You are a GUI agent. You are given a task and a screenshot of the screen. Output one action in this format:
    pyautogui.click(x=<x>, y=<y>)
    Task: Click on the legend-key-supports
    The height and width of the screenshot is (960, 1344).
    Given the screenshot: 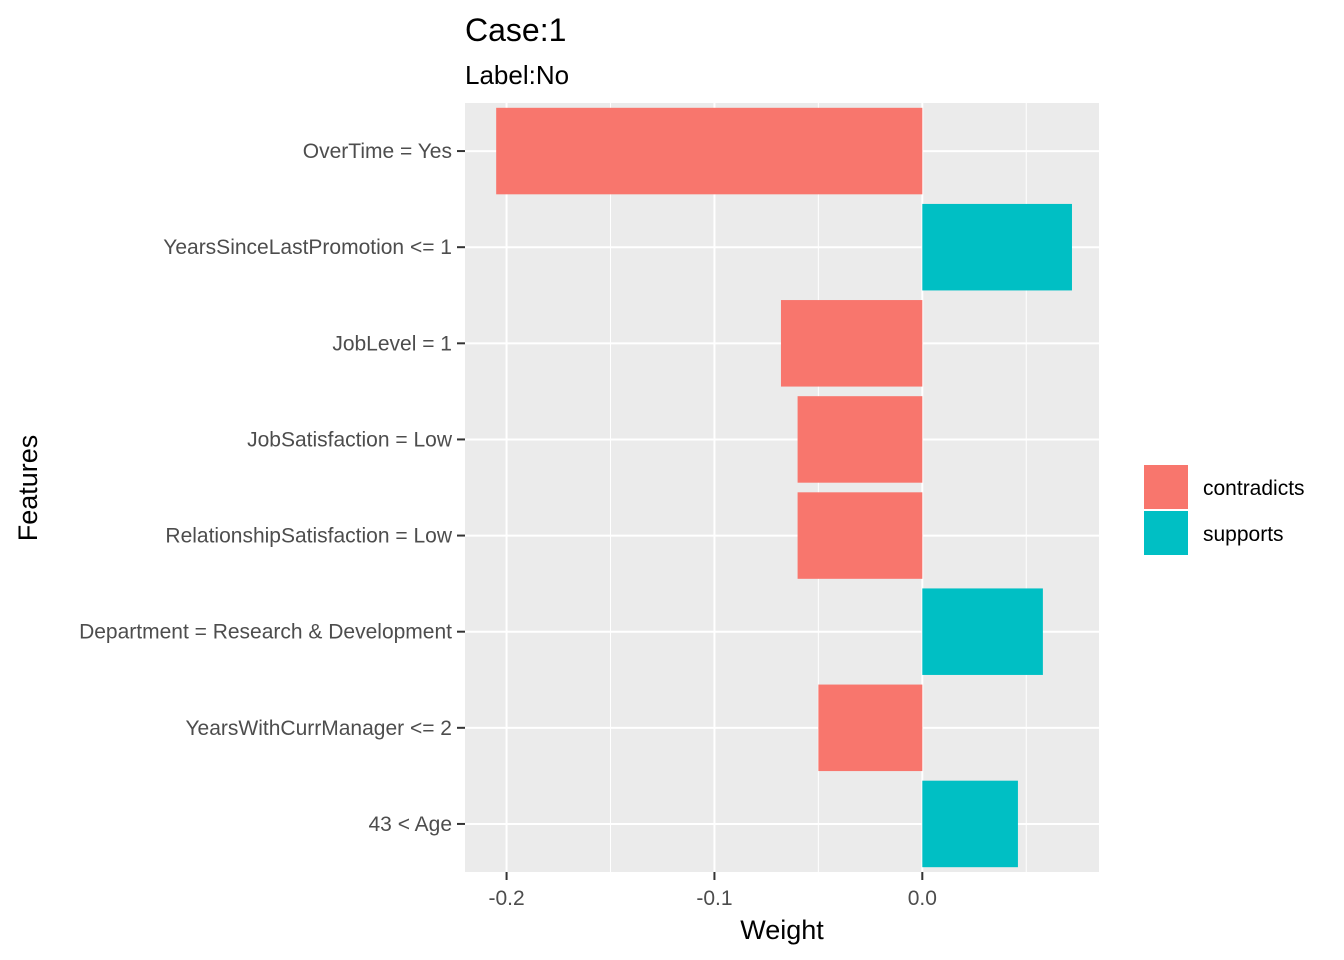 What is the action you would take?
    pyautogui.click(x=1166, y=533)
    